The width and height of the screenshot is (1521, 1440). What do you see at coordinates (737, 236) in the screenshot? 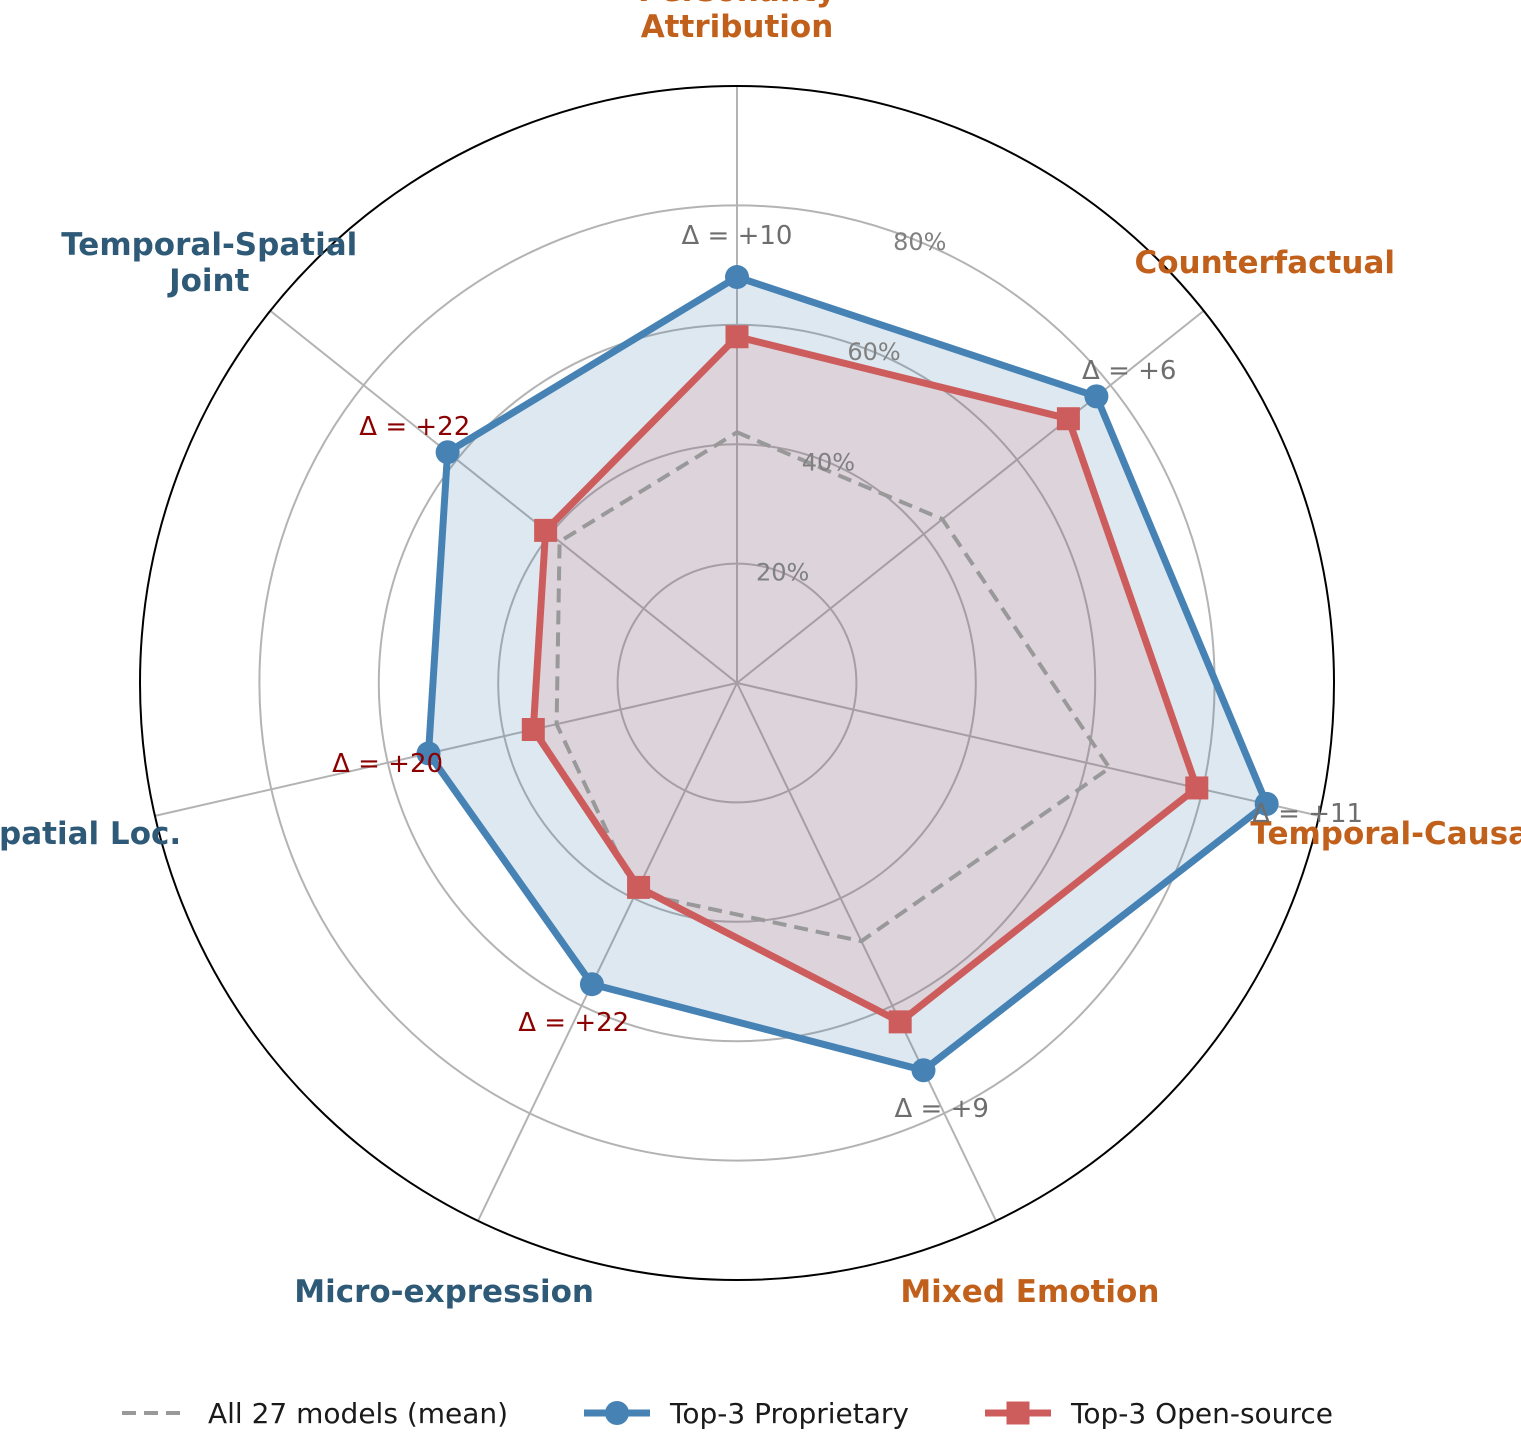
I see `delta-label: Δ = +10` at bounding box center [737, 236].